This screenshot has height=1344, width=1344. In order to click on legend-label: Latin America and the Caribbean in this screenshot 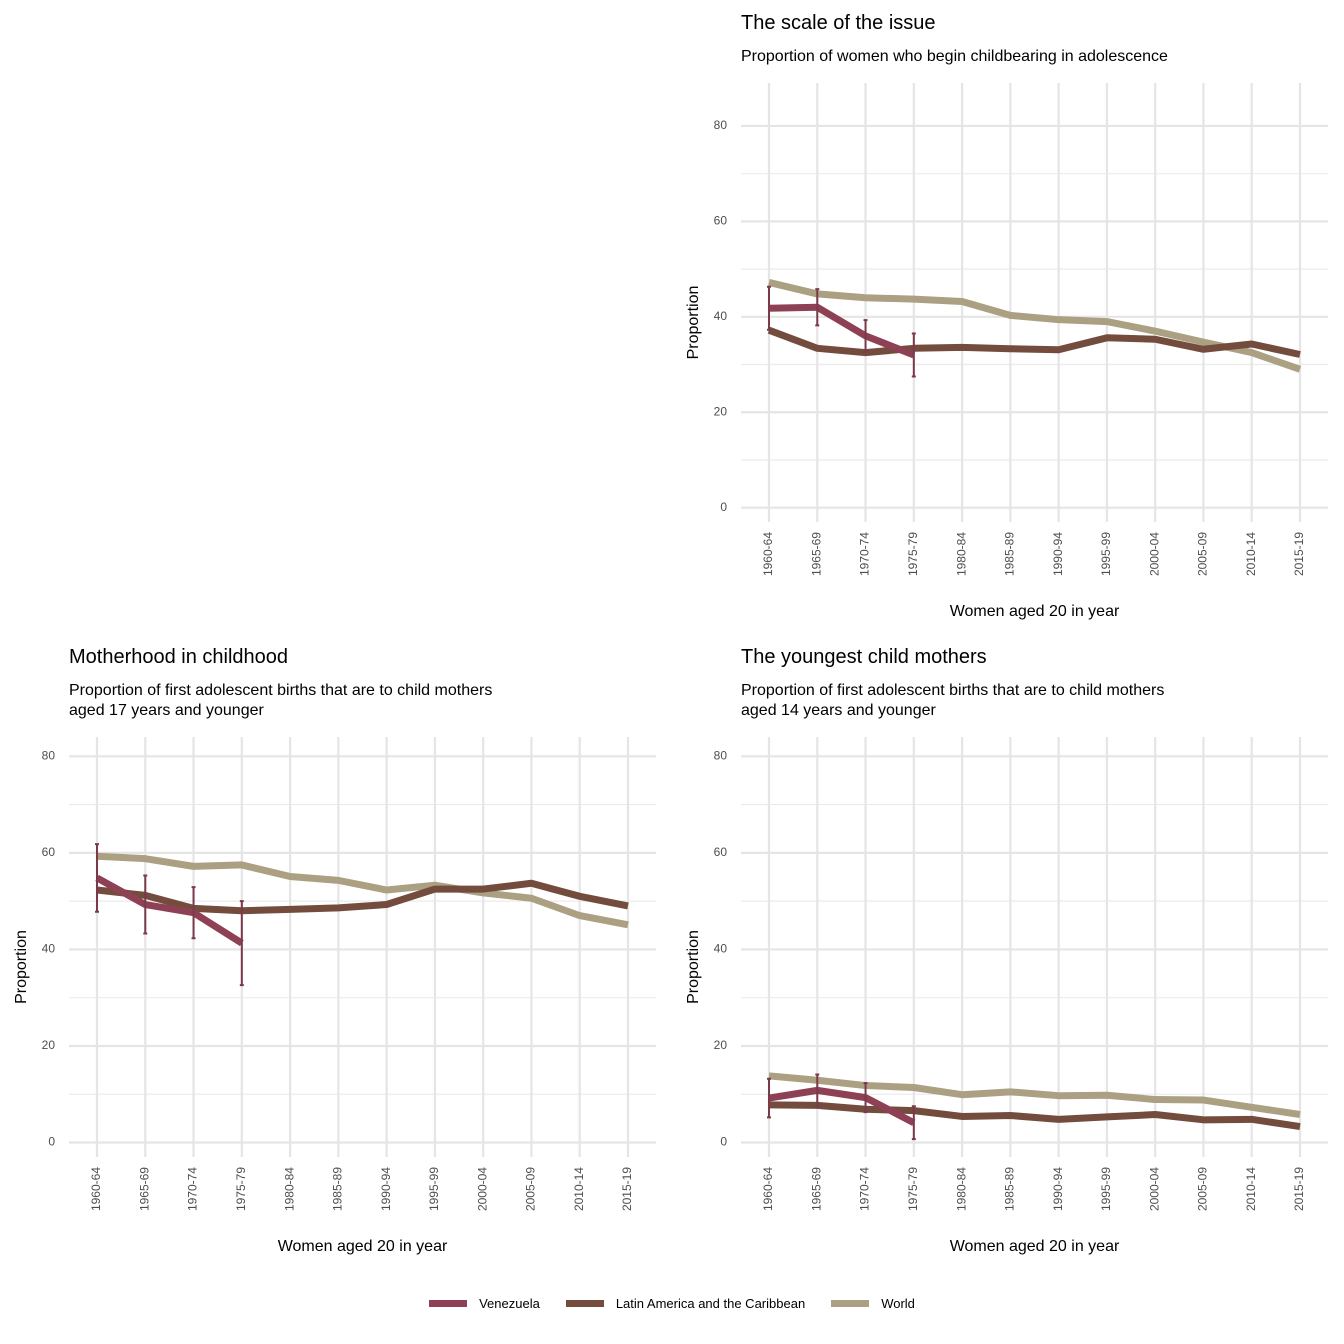, I will do `click(710, 1303)`.